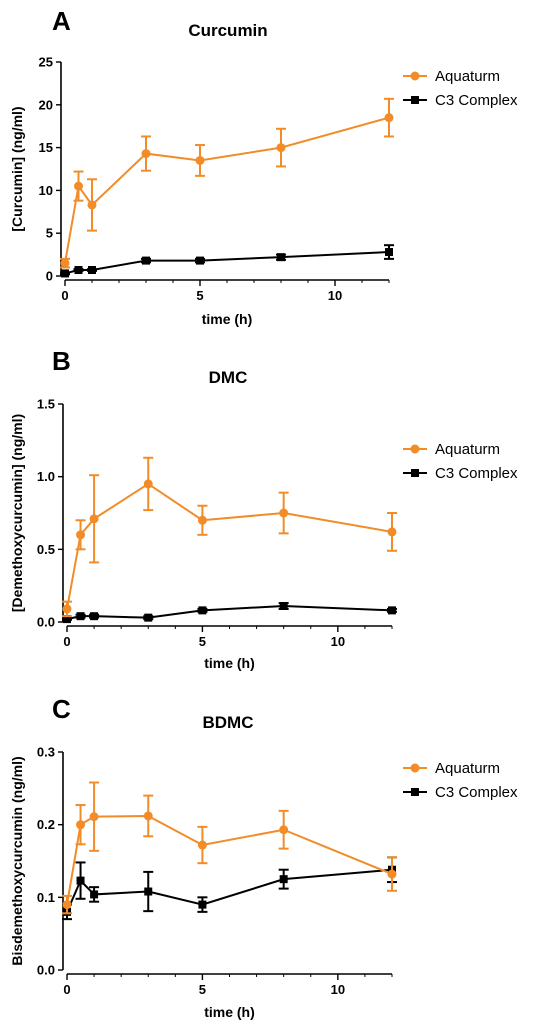  What do you see at coordinates (46, 549) in the screenshot?
I see `y-tick-label: 0.5` at bounding box center [46, 549].